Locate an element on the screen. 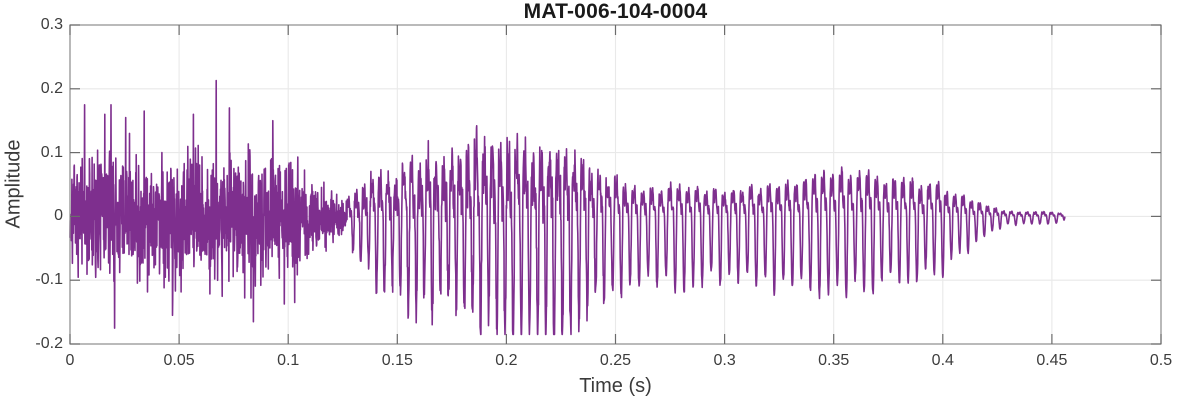 The image size is (1177, 404). x-tick-label: 0.25 is located at coordinates (615, 360).